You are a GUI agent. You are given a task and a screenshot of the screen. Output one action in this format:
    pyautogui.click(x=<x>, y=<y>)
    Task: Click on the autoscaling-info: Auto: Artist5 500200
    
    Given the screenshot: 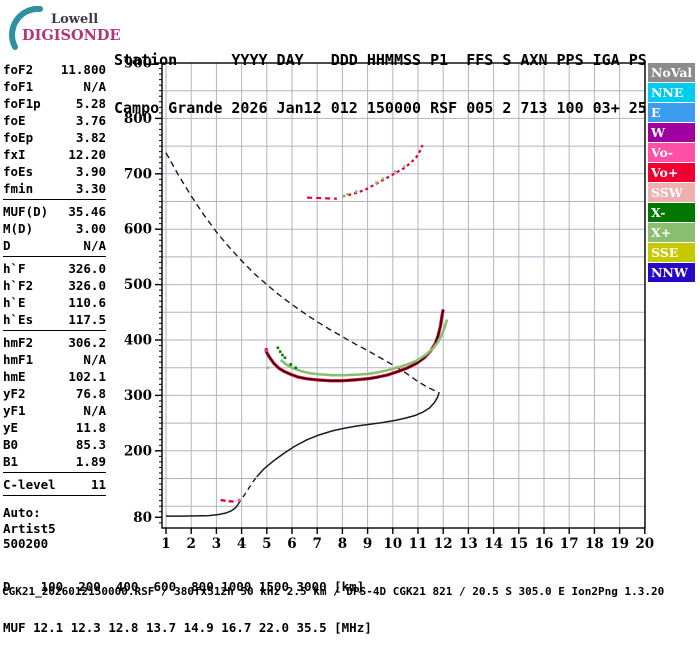 What is the action you would take?
    pyautogui.click(x=54, y=528)
    